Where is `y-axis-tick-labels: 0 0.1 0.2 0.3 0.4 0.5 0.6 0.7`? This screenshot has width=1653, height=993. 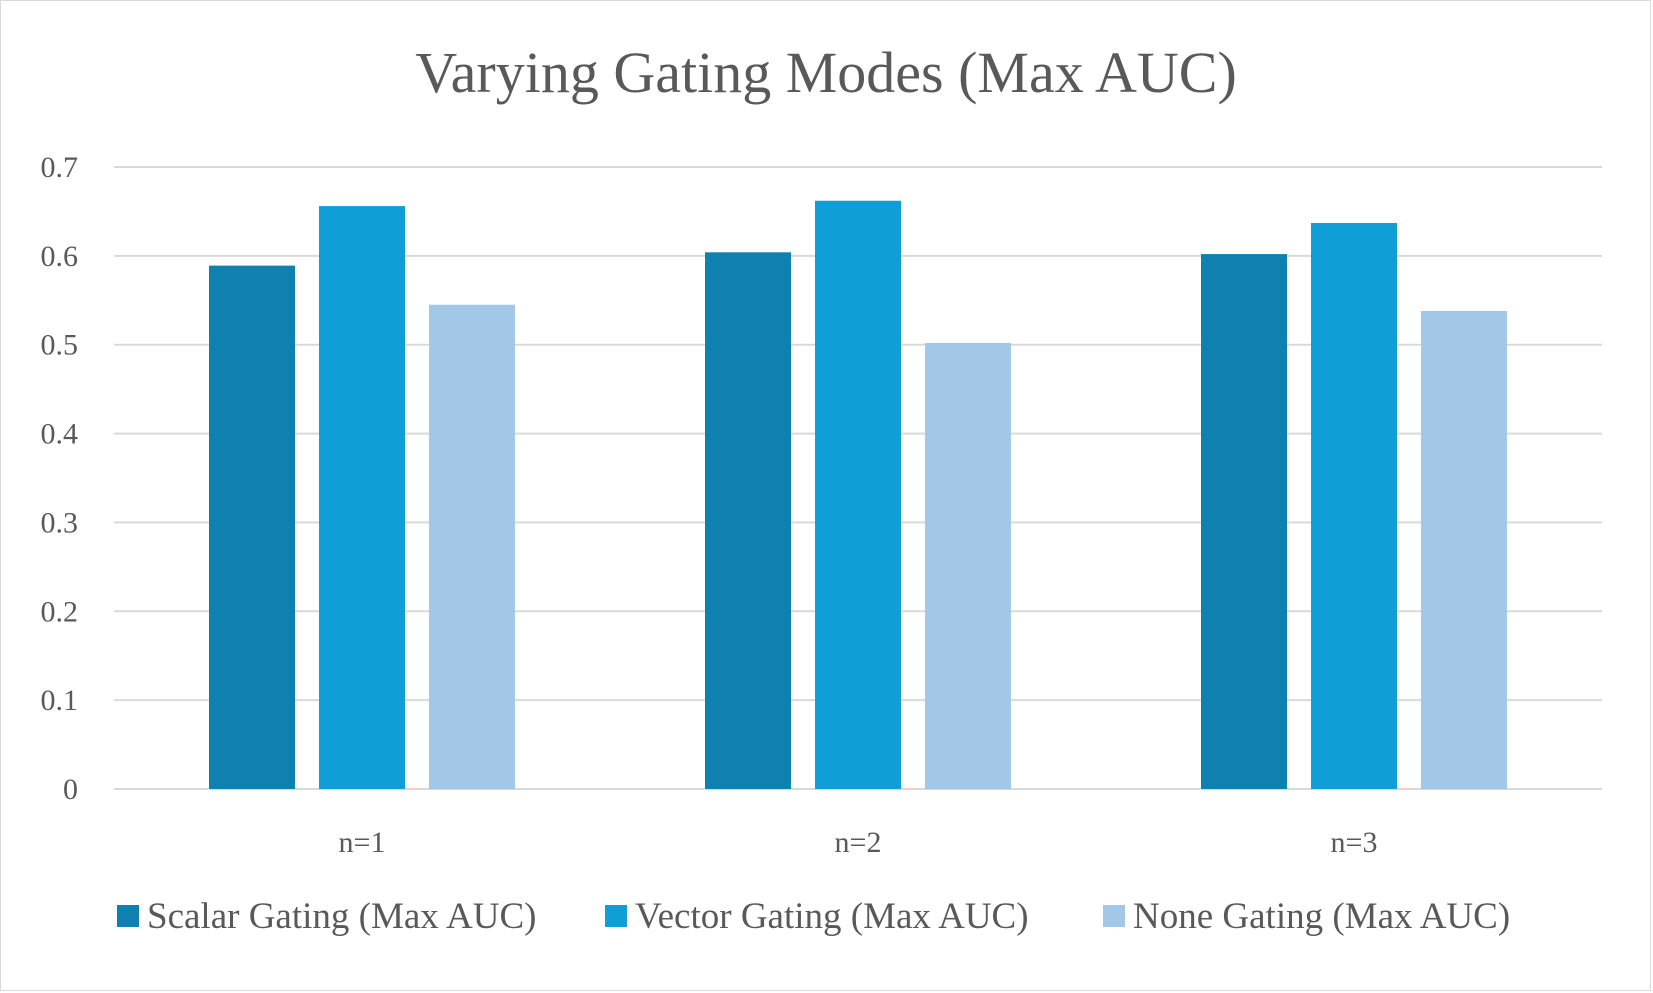
y-axis-tick-labels: 0 0.1 0.2 0.3 0.4 0.5 0.6 0.7 is located at coordinates (60, 478).